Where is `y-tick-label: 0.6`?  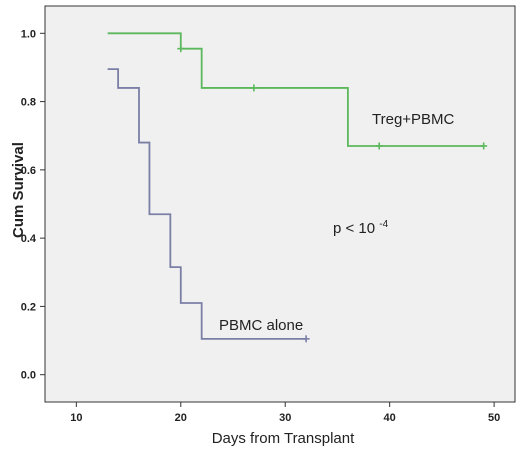 y-tick-label: 0.6 is located at coordinates (28, 171).